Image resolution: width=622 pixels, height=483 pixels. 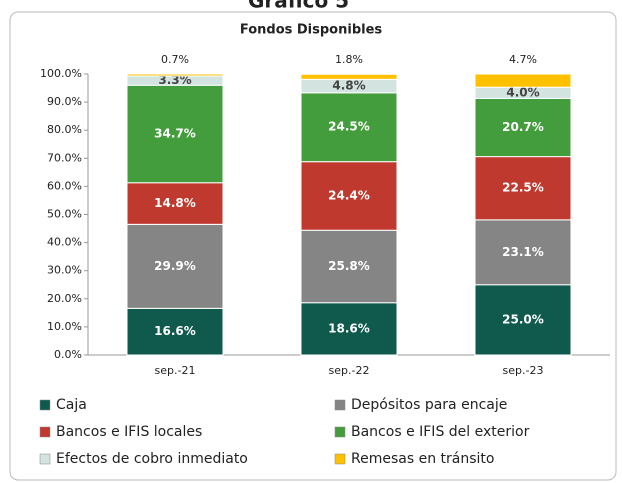 I want to click on value-label: 25.8%, so click(x=349, y=266).